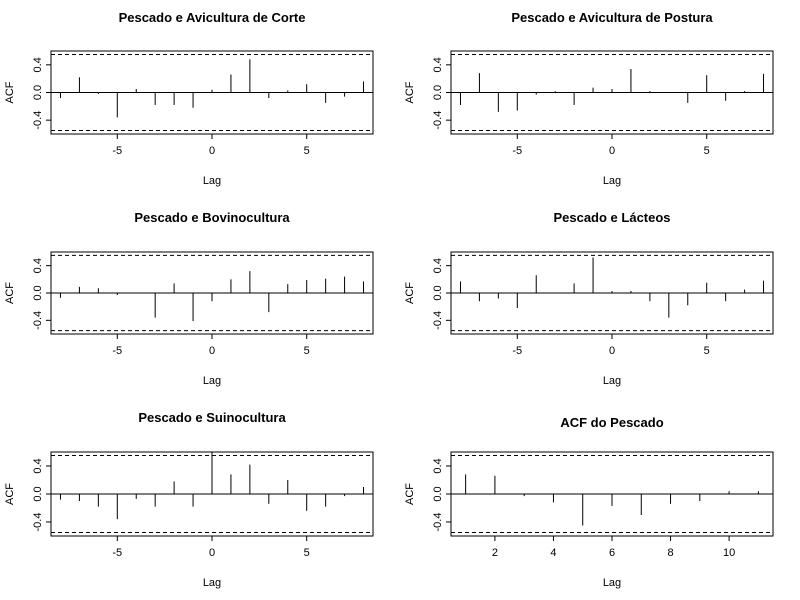  I want to click on acf-panel: Pescado e Lácteos -5 0 5 -0.4 0.0 0.4 Lag ACF, so click(589, 298).